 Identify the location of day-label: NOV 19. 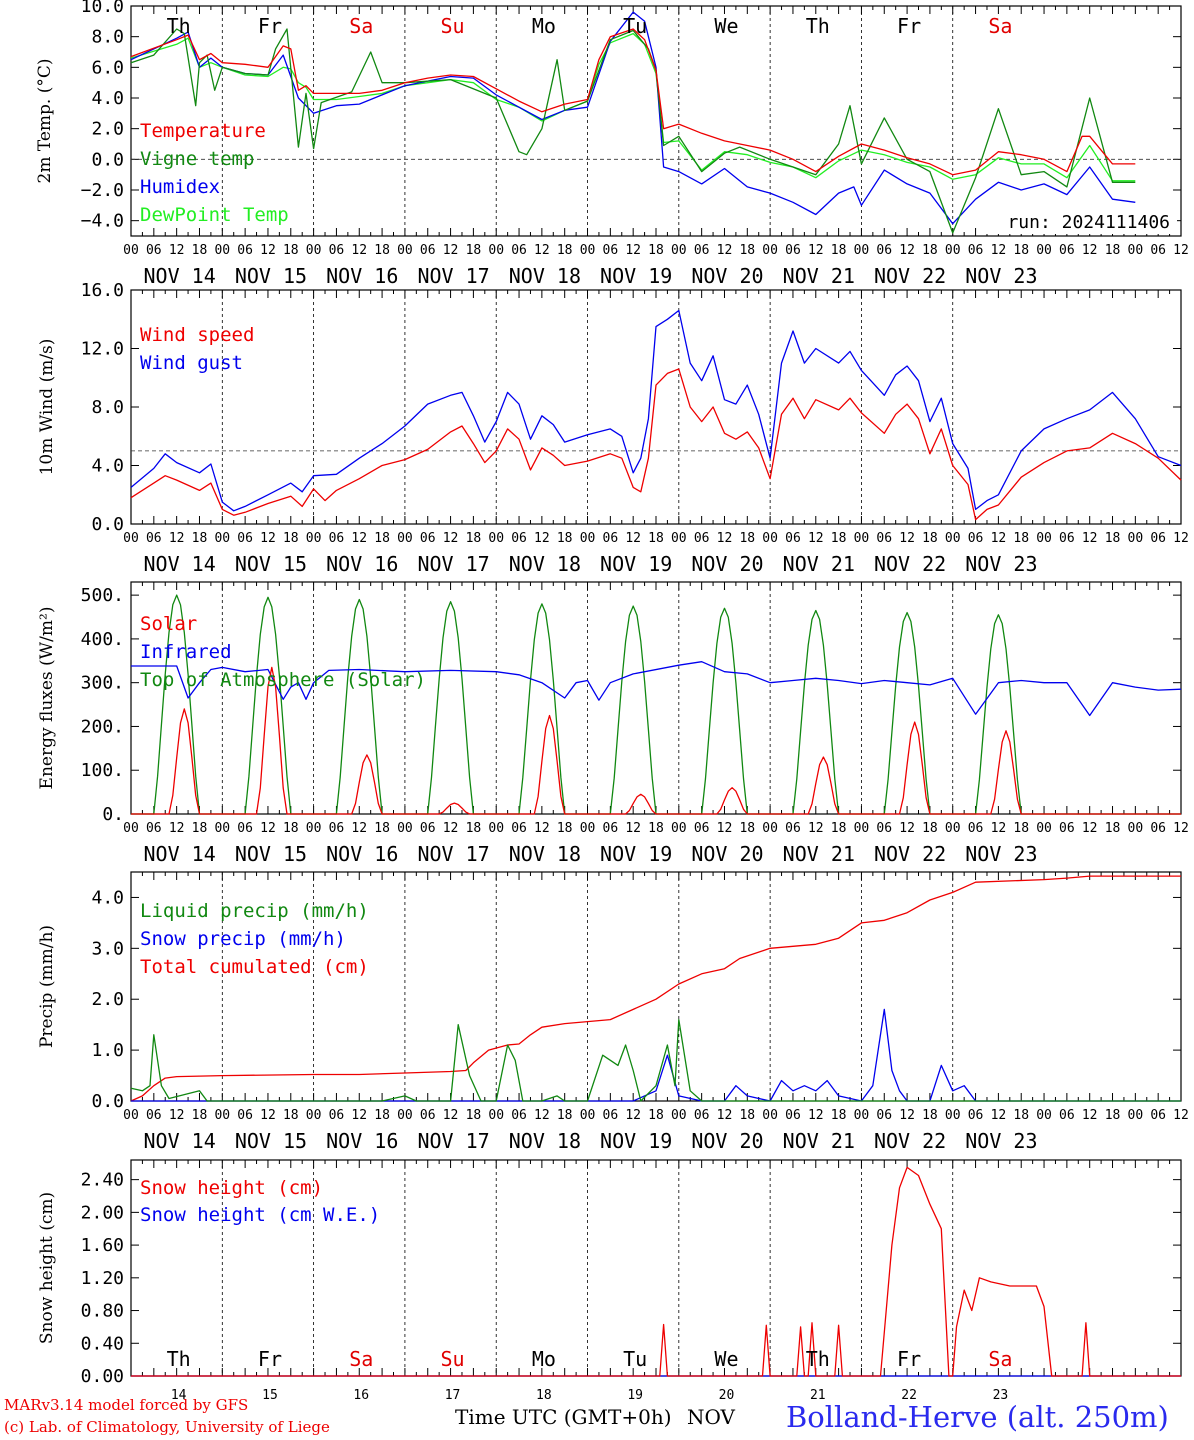
(636, 854).